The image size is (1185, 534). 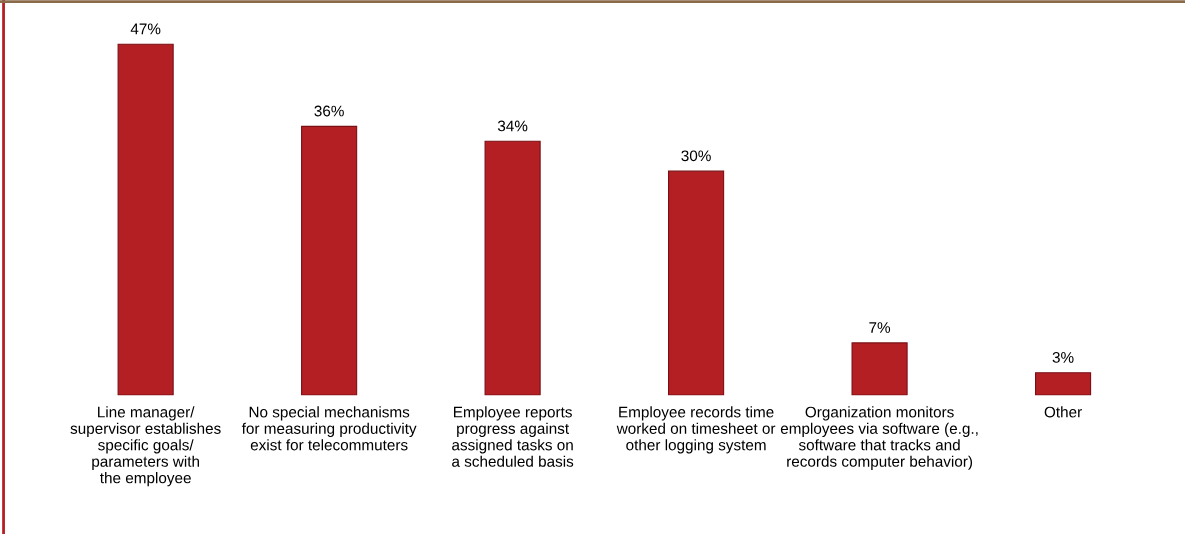 What do you see at coordinates (329, 111) in the screenshot?
I see `data-label: 36%` at bounding box center [329, 111].